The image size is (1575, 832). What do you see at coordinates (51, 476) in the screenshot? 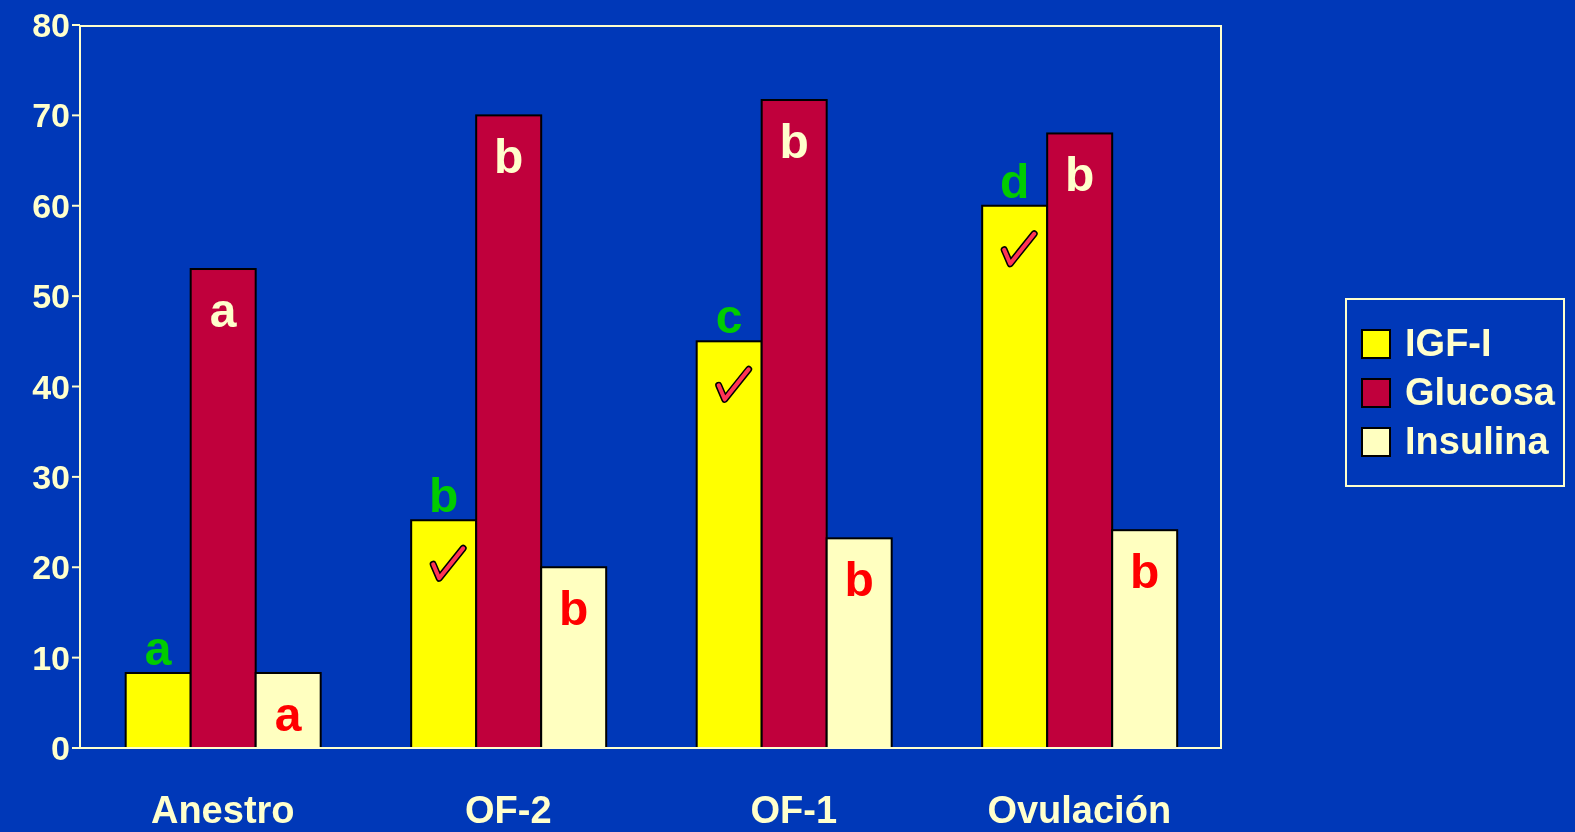
I see `y-tick-label: 30` at bounding box center [51, 476].